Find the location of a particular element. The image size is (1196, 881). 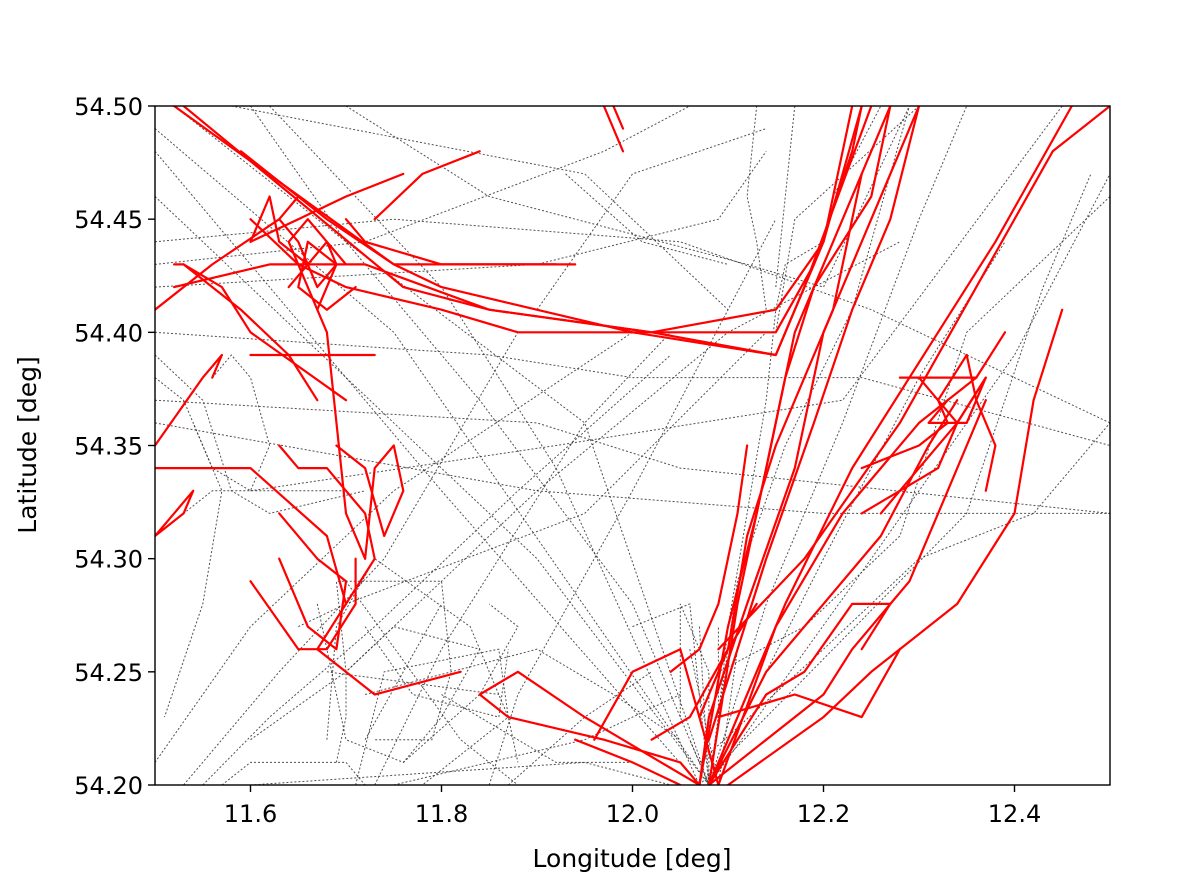

x-tick-label: 12.4 is located at coordinates (1014, 814).